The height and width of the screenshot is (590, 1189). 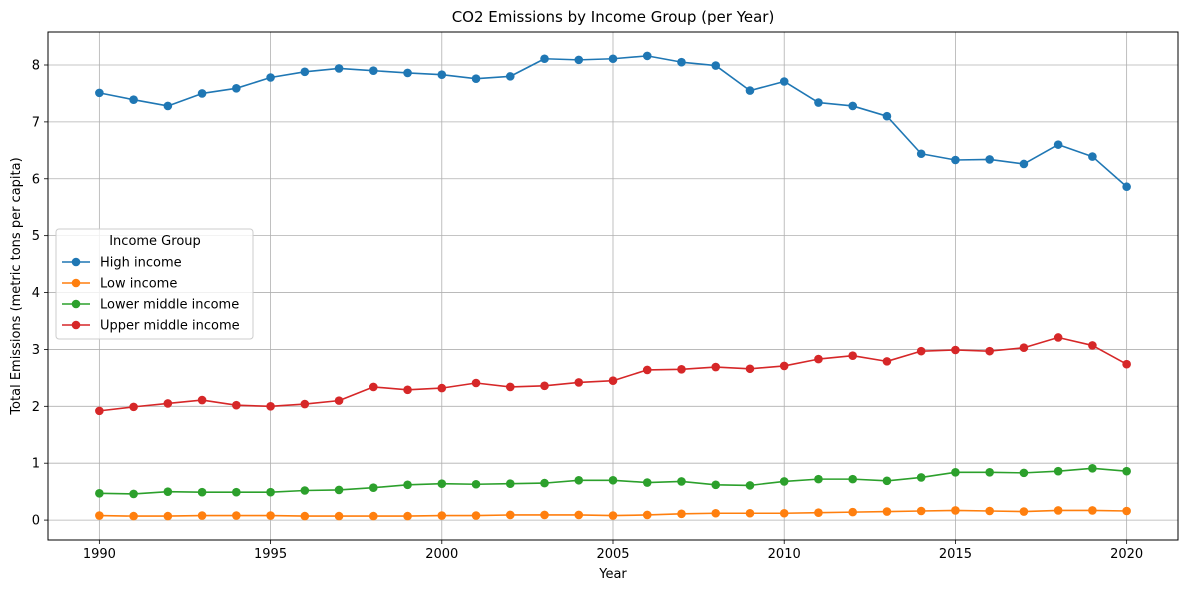 I want to click on legend-label: Low income, so click(x=138, y=284).